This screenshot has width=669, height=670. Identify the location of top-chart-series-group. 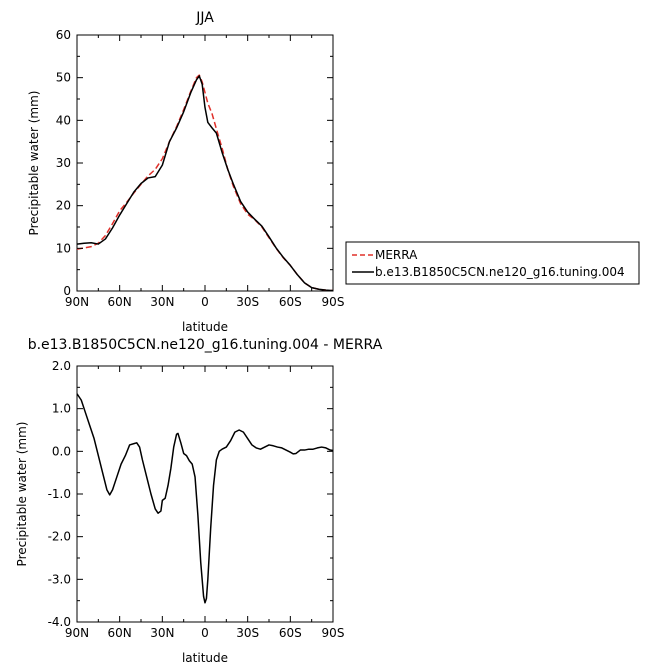
(205, 183).